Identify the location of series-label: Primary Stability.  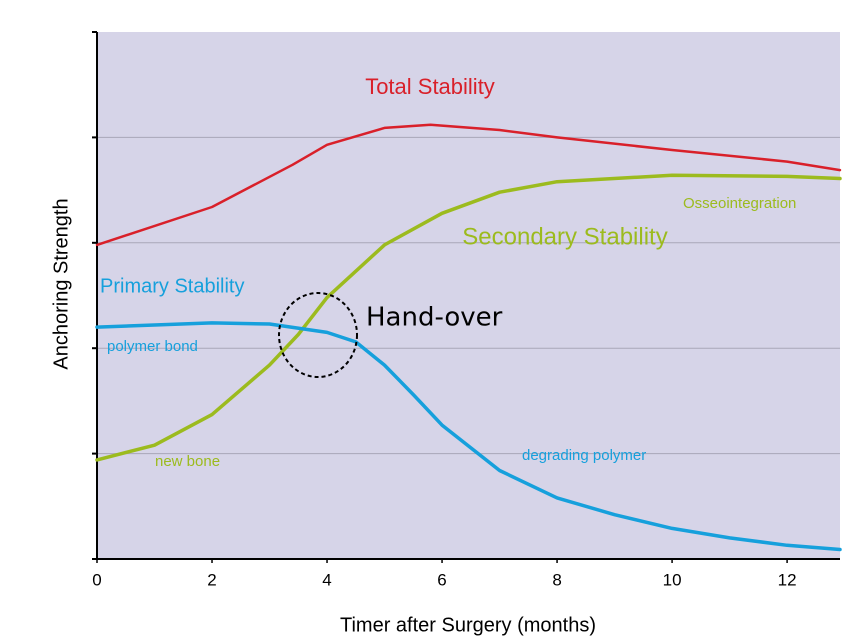
(172, 286).